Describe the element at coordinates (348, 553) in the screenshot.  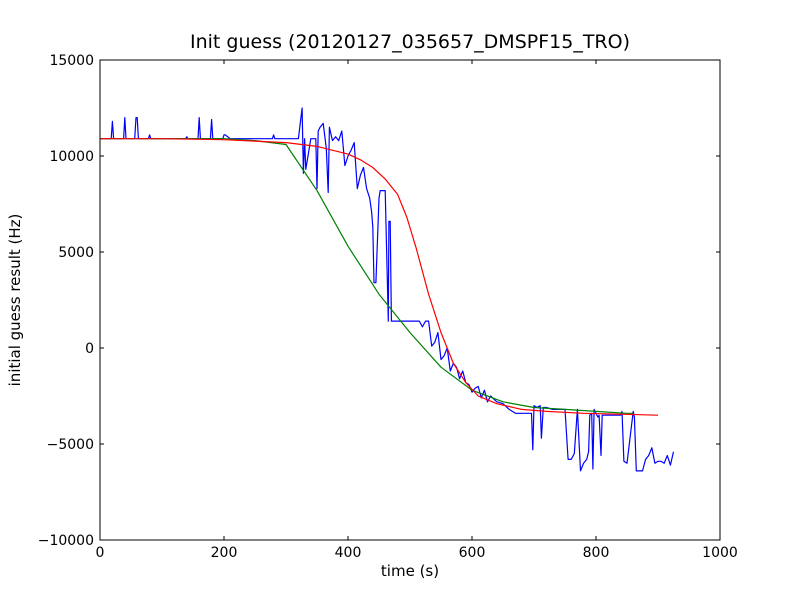
I see `x-tick-label: 400` at that location.